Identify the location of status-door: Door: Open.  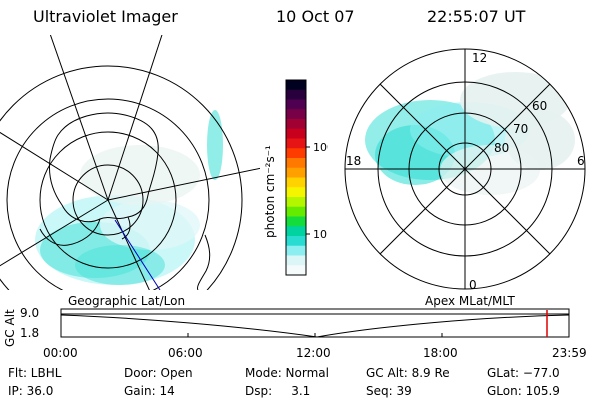
(158, 373).